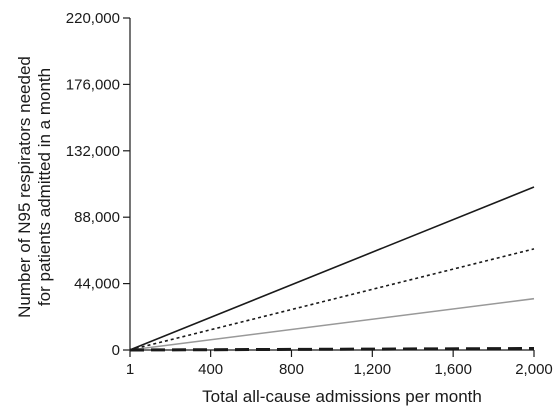 This screenshot has width=555, height=412. What do you see at coordinates (93, 151) in the screenshot?
I see `y-tick-label: 132,000` at bounding box center [93, 151].